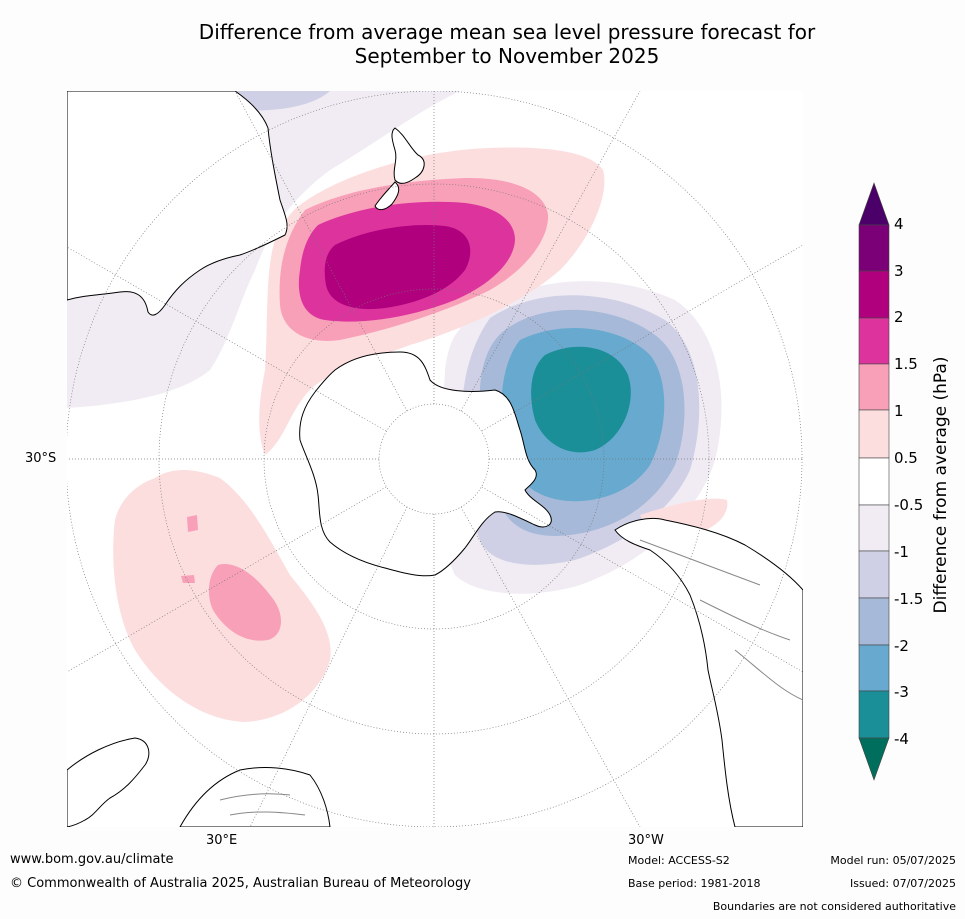  Describe the element at coordinates (41, 458) in the screenshot. I see `lat-label-30s: 30°S` at that location.